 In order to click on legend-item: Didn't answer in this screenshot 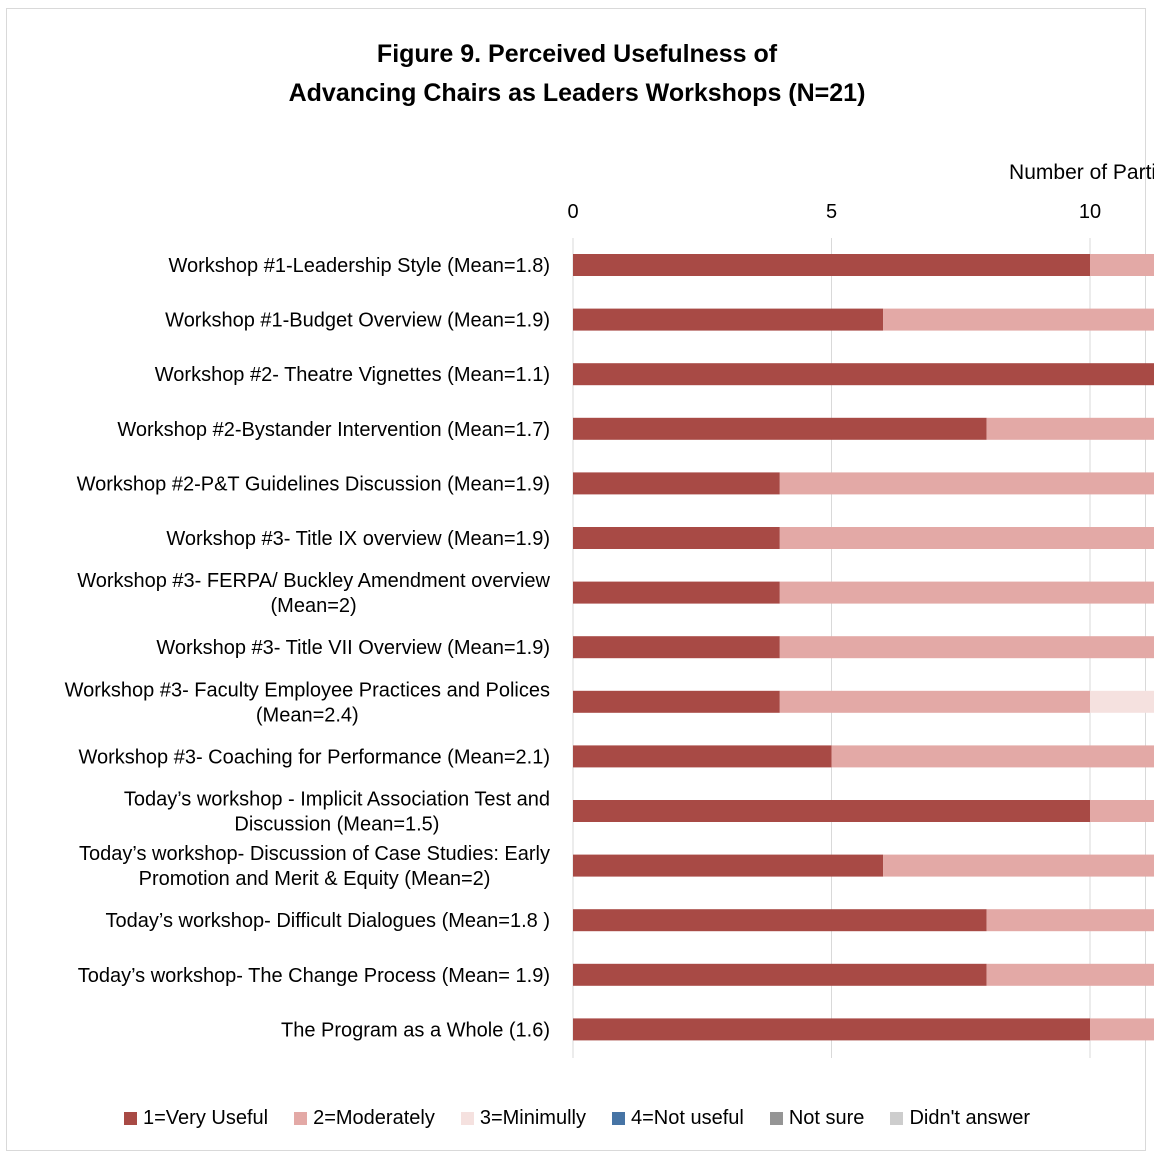, I will do `click(960, 1118)`.